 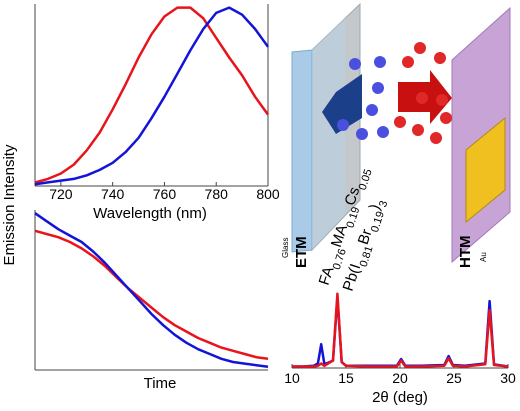 What do you see at coordinates (383, 204) in the screenshot?
I see `subscript: 3` at bounding box center [383, 204].